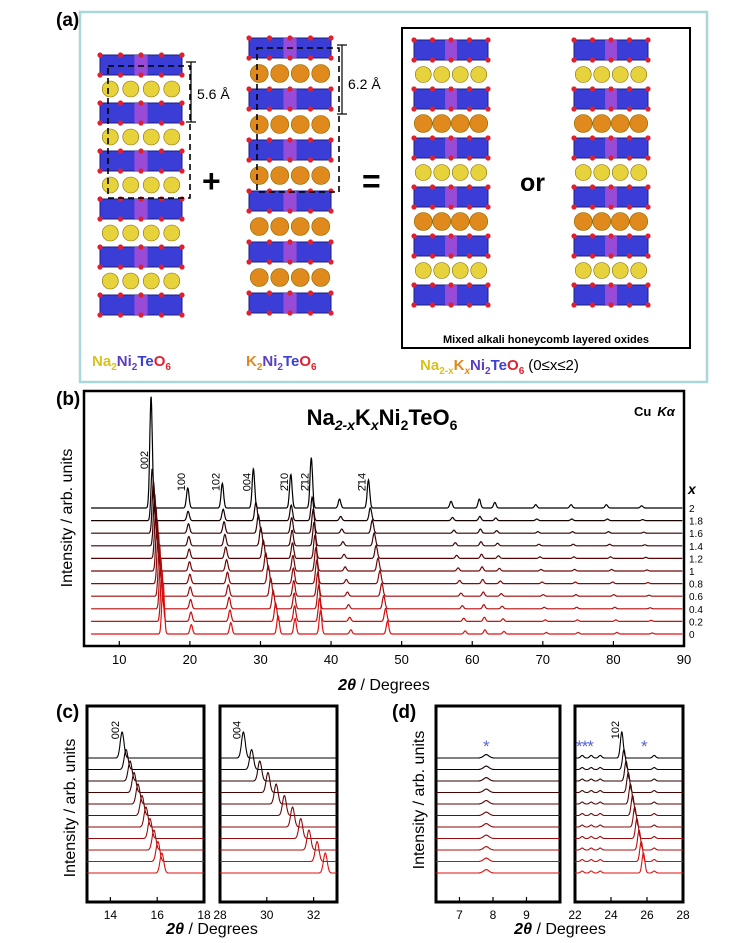 The height and width of the screenshot is (943, 740). I want to click on formula-k2ni2teo6: K2Ni2TeO6, so click(281, 363).